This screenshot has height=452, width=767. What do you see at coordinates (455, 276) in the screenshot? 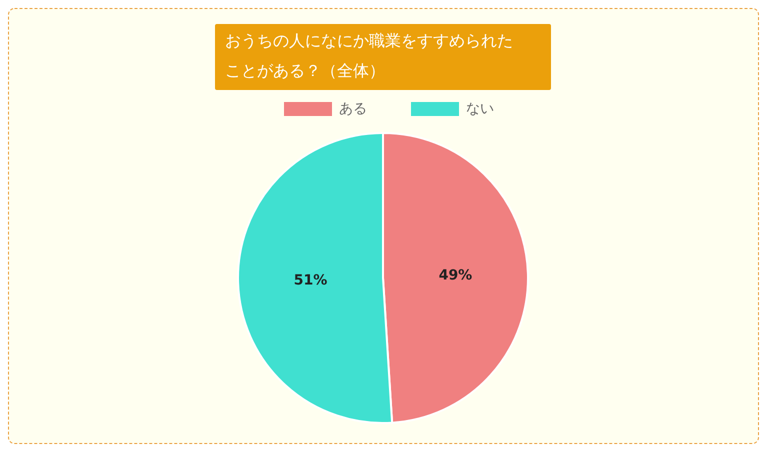
I see `data-label: 49%` at bounding box center [455, 276].